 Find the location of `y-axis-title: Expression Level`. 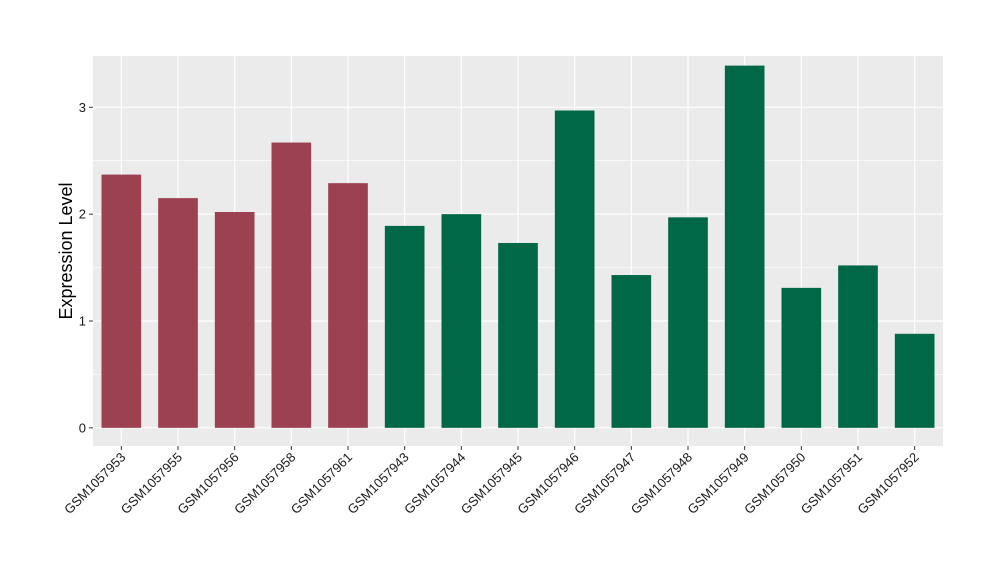

y-axis-title: Expression Level is located at coordinates (66, 250).